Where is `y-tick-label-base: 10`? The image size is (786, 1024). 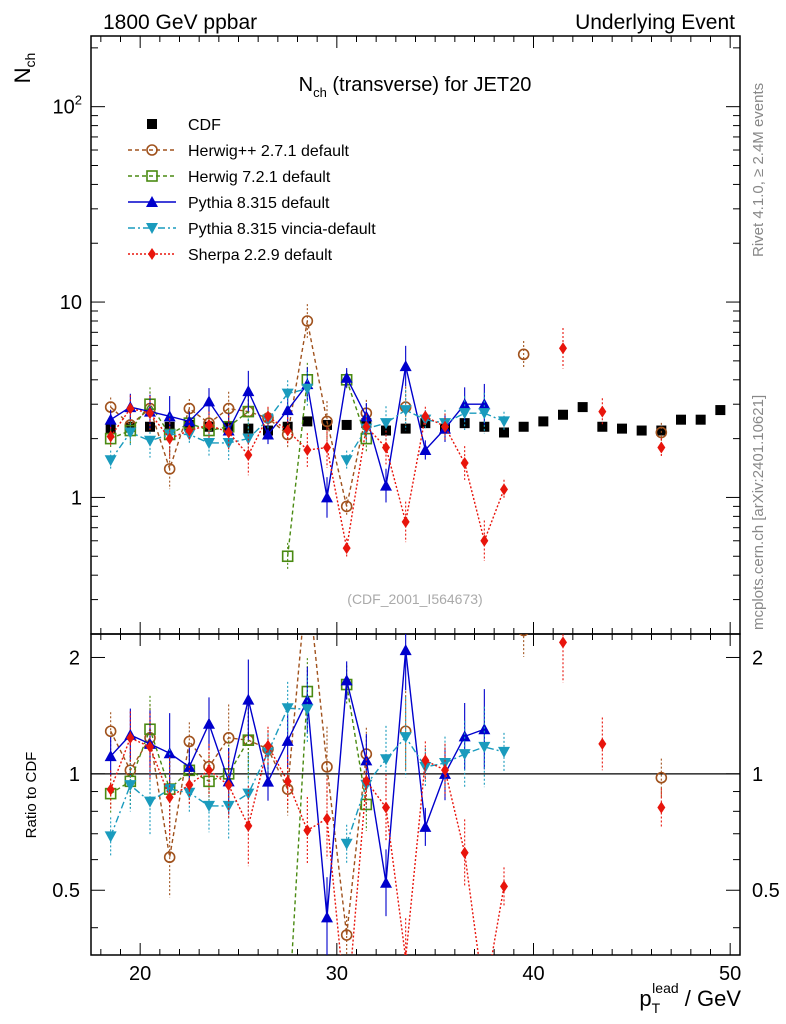
y-tick-label-base: 10 is located at coordinates (64, 108).